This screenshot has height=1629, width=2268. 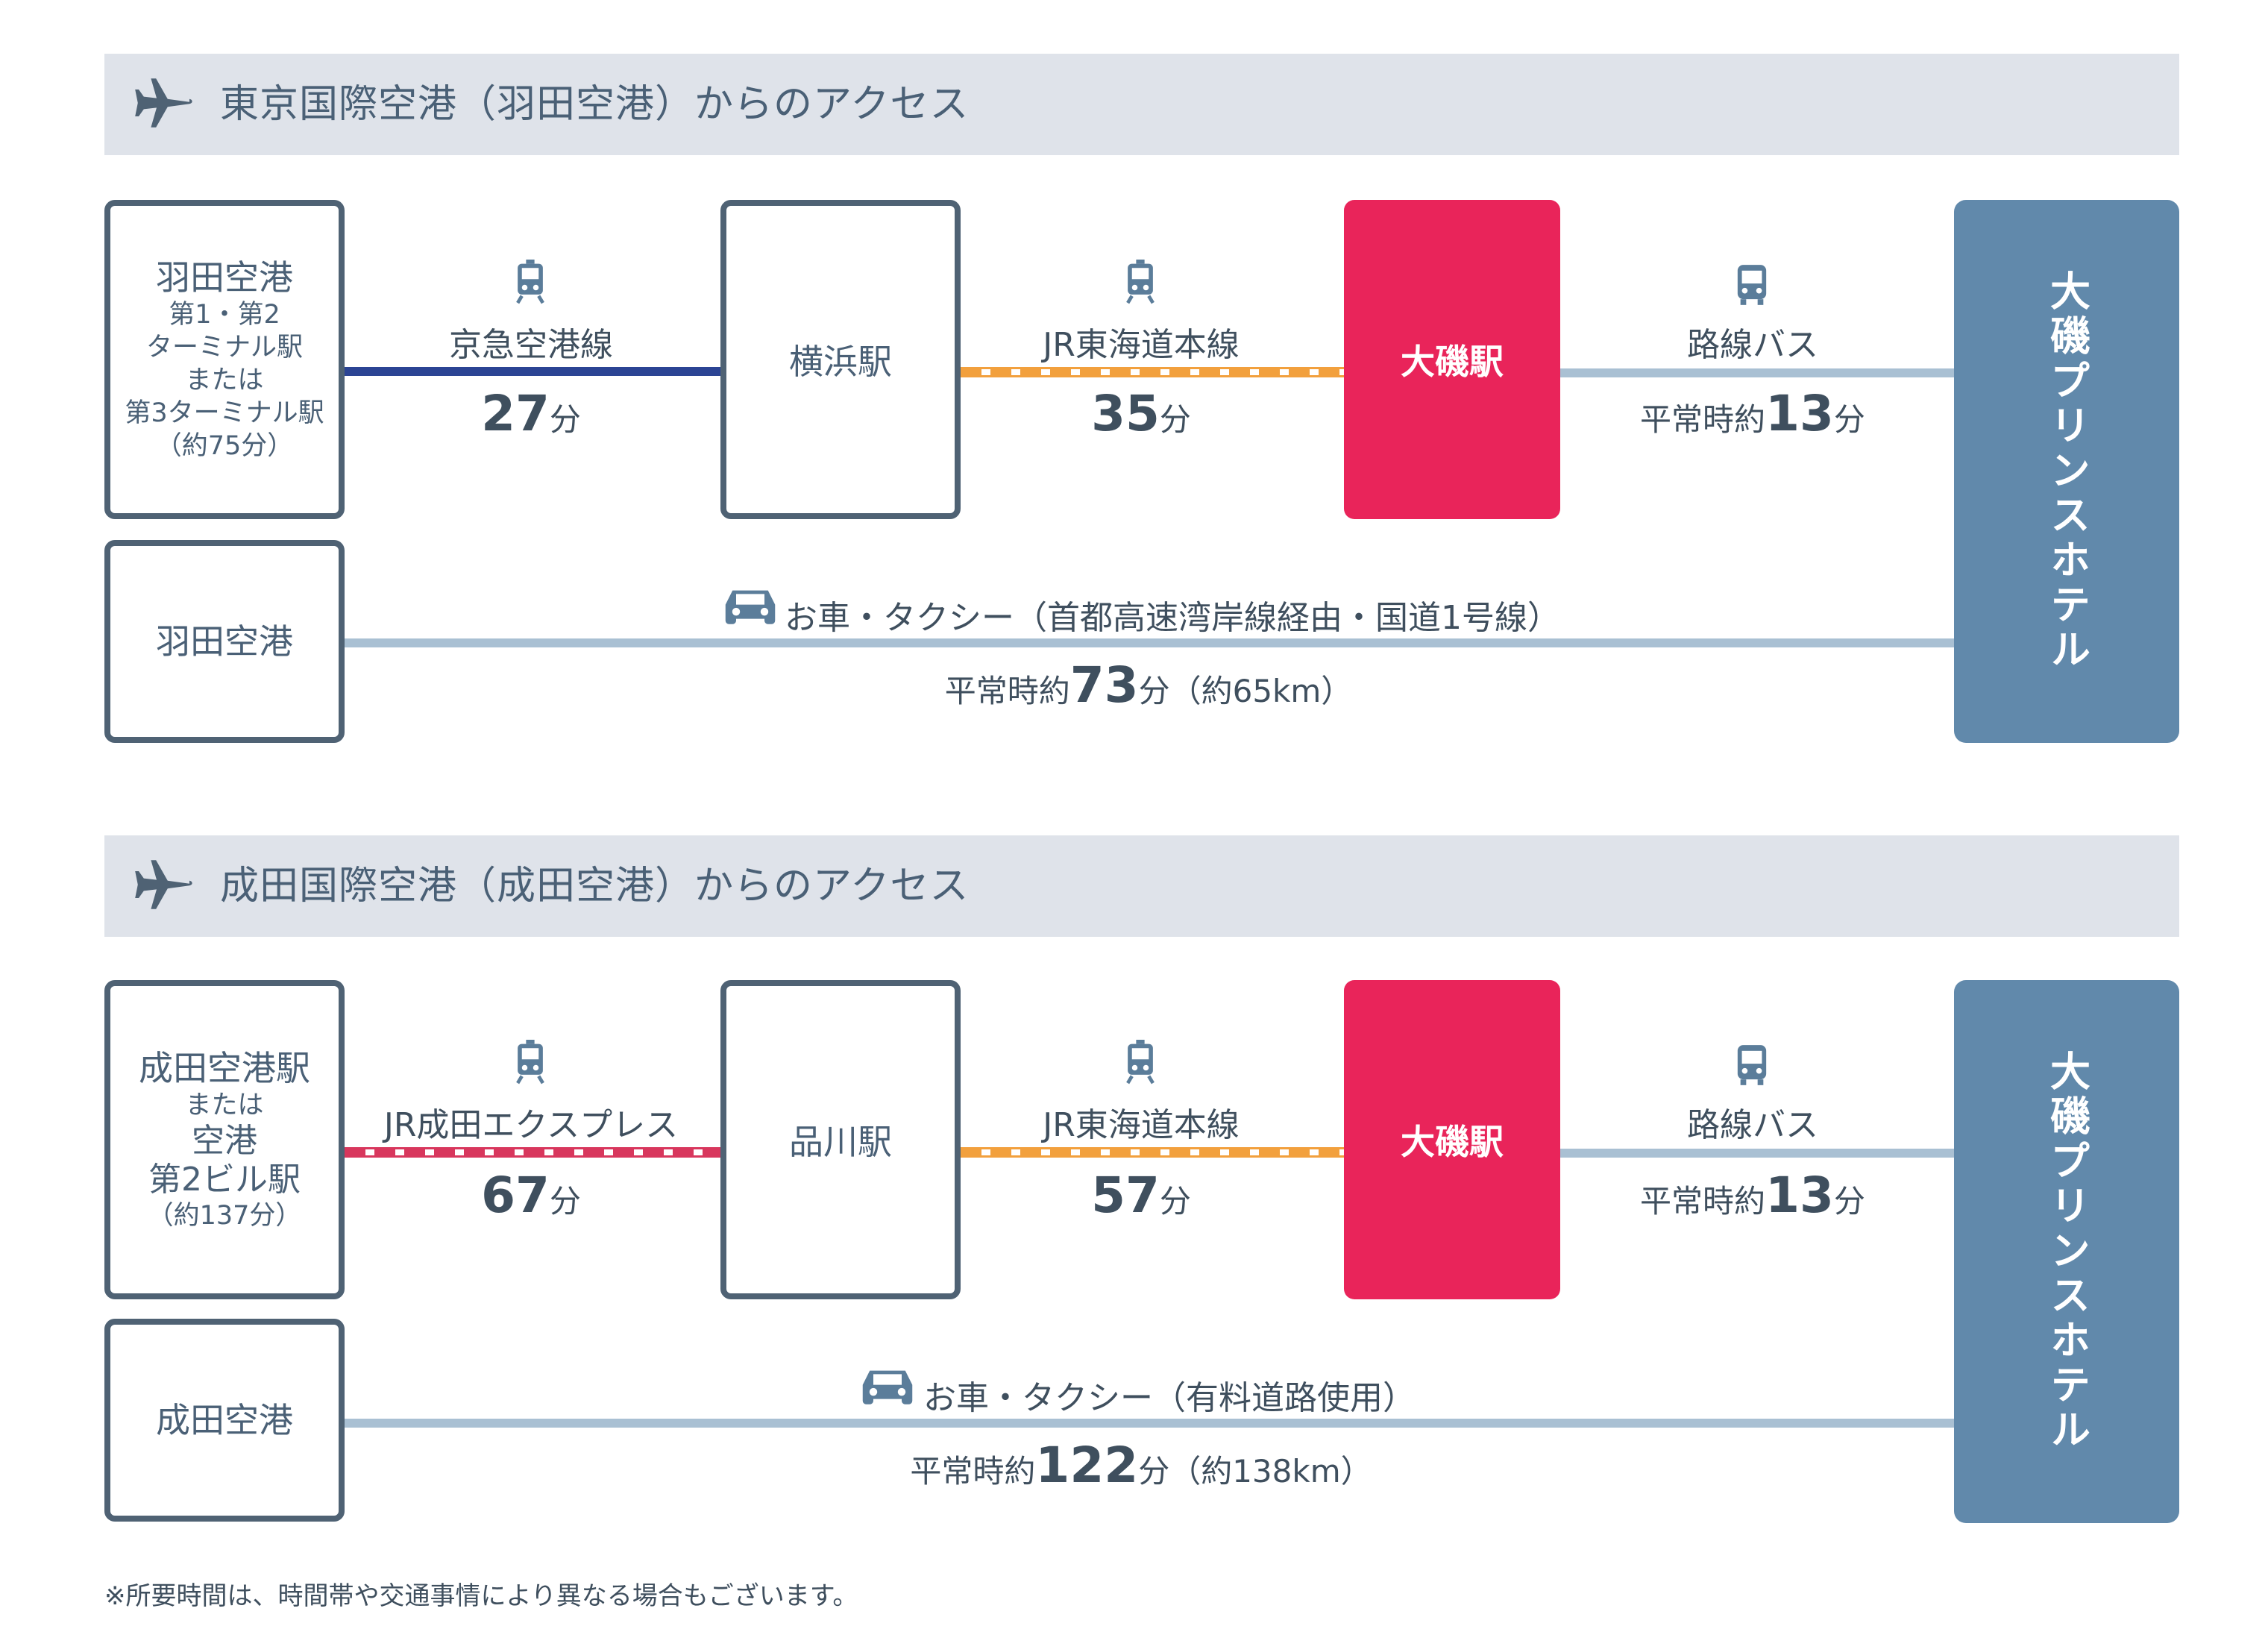 What do you see at coordinates (531, 1125) in the screenshot?
I see `route-name: JR成田エクスプレス` at bounding box center [531, 1125].